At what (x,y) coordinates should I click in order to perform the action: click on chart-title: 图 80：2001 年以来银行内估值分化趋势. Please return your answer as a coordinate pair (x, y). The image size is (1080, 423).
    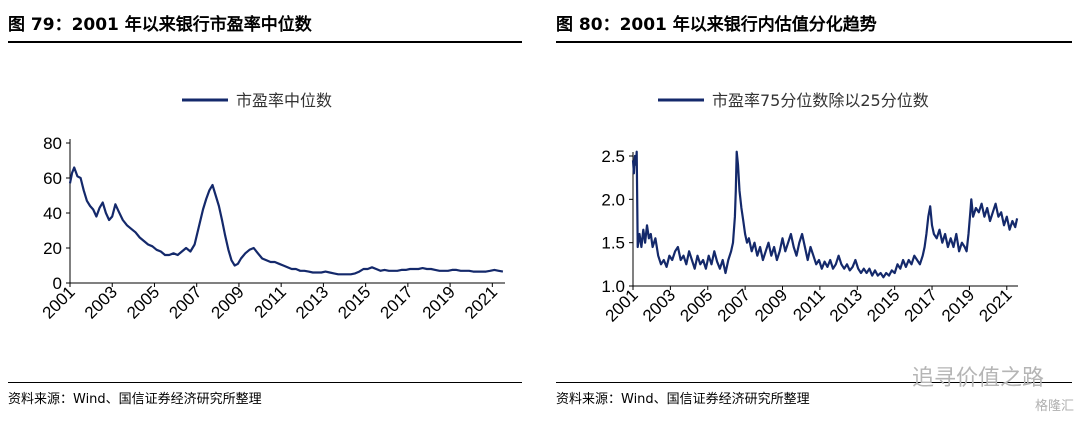
    Looking at the image, I should click on (716, 25).